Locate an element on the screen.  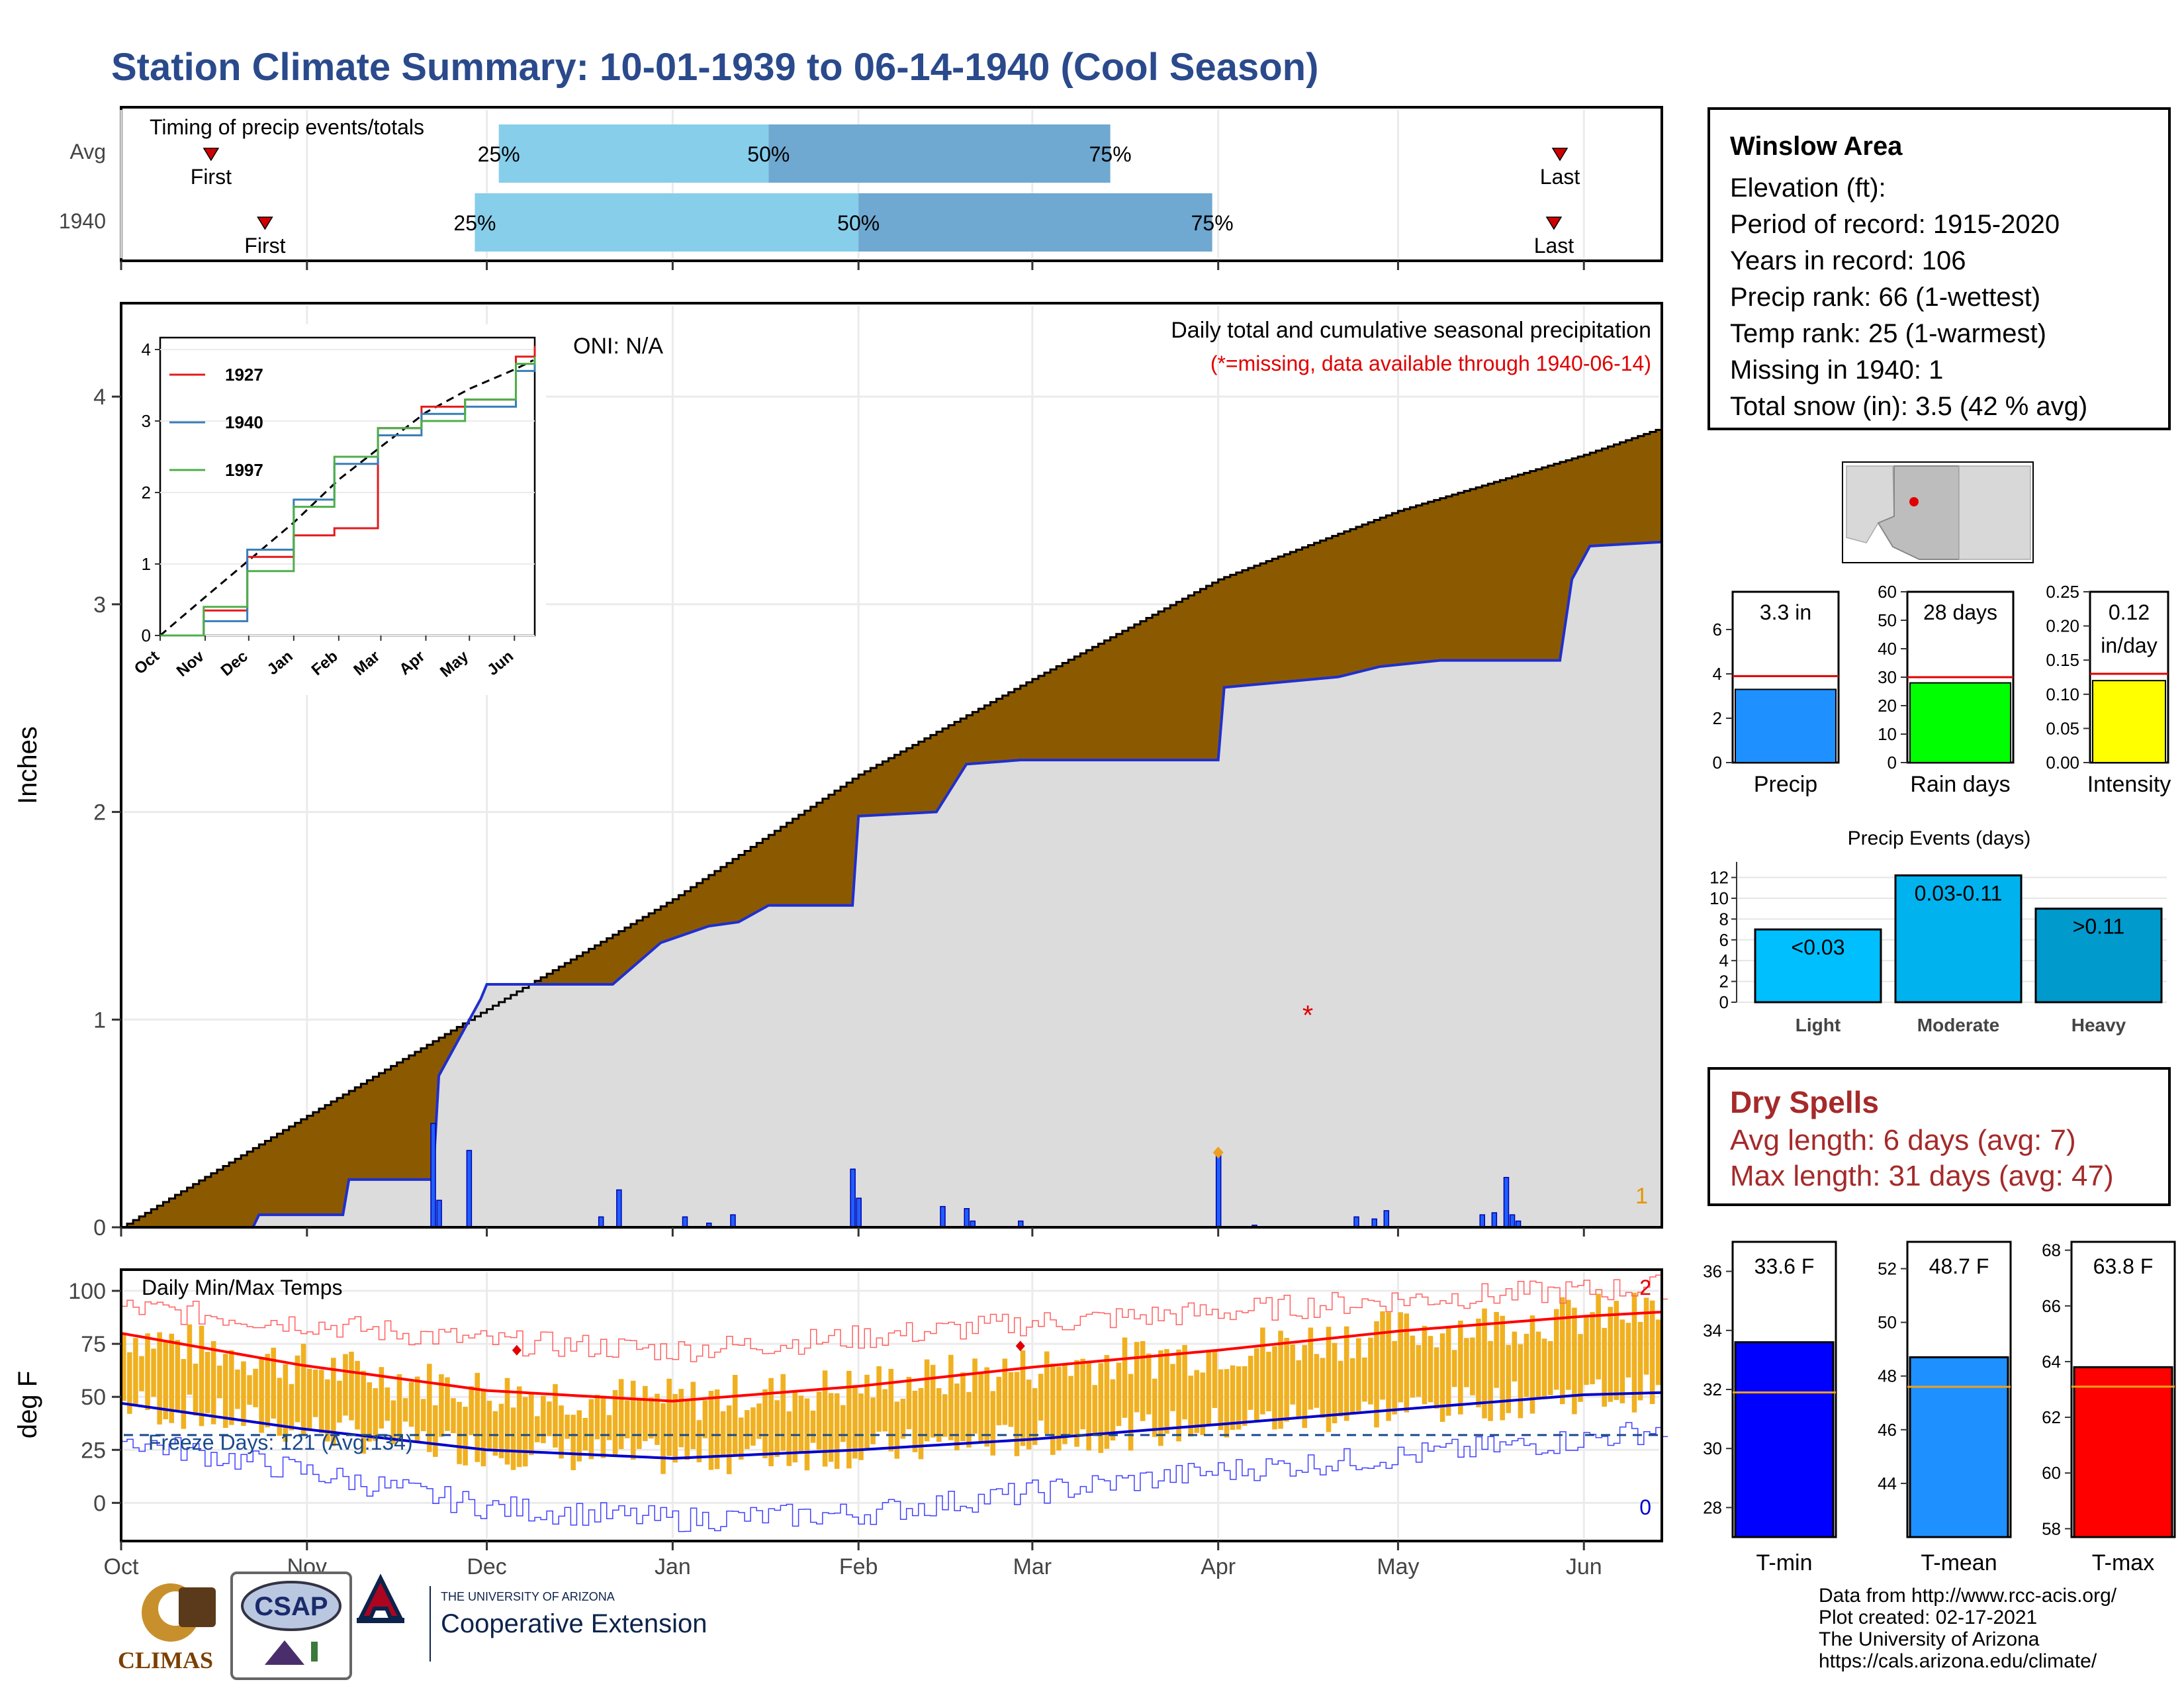
intensity-tick-label: 0.10 is located at coordinates (2062, 694).